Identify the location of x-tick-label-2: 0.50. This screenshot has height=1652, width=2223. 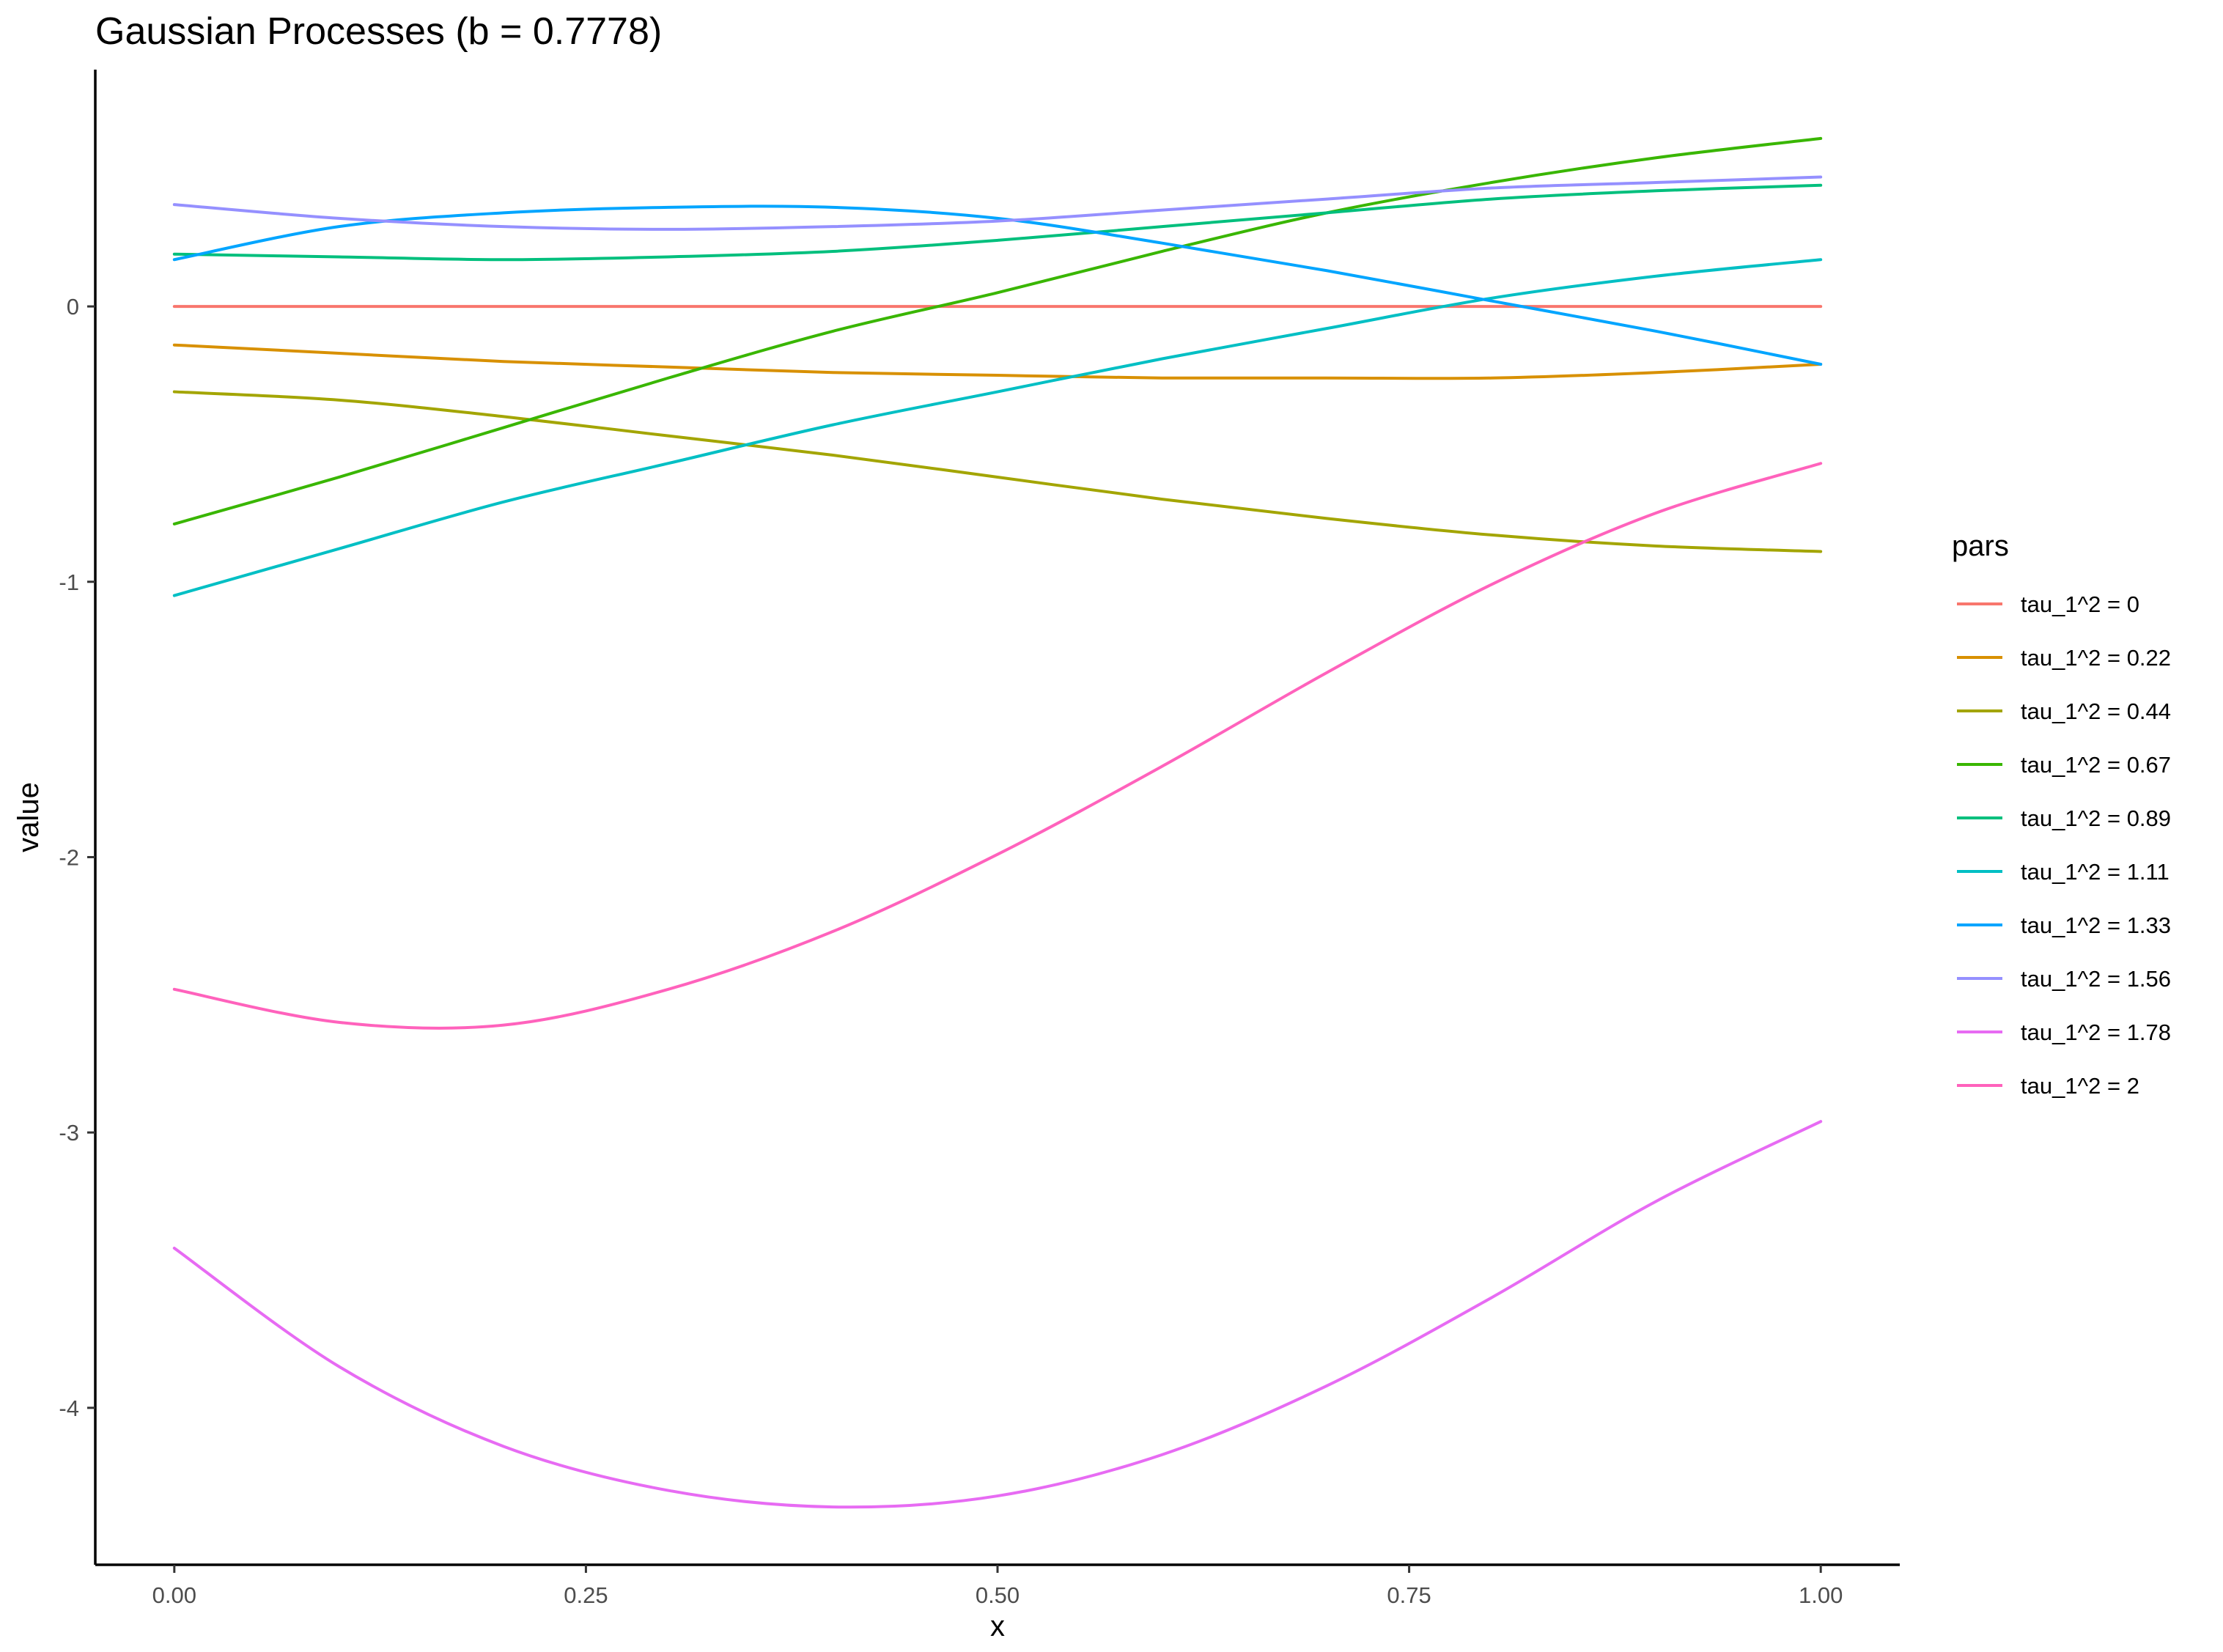
(998, 1595).